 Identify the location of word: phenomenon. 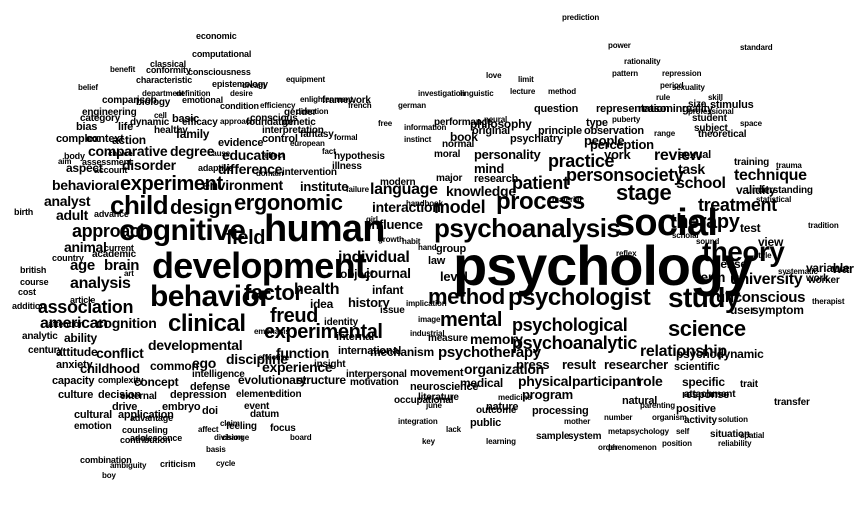
(632, 448).